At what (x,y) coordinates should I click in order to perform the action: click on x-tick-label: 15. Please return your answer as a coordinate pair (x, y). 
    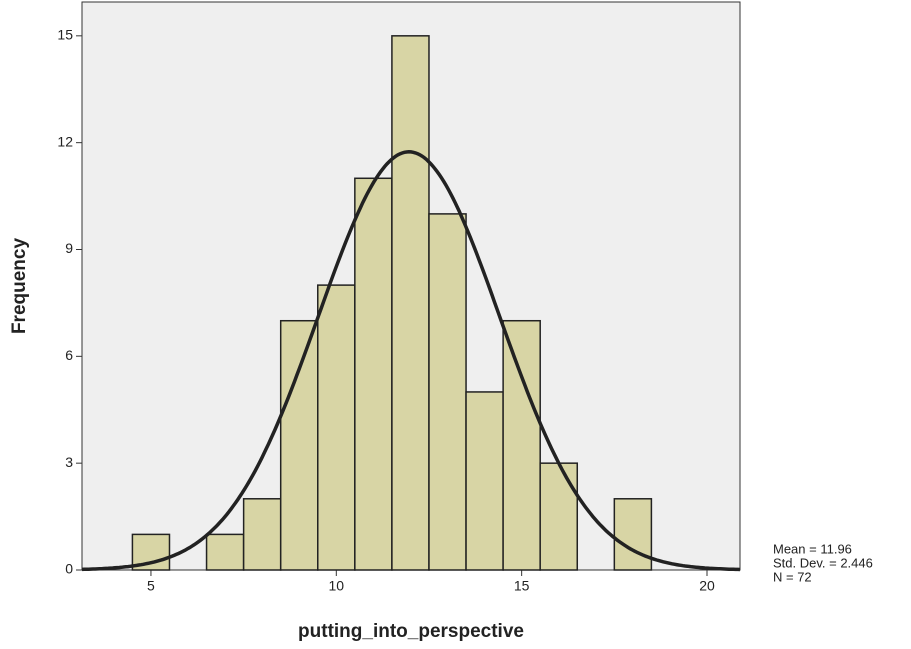
    Looking at the image, I should click on (522, 586).